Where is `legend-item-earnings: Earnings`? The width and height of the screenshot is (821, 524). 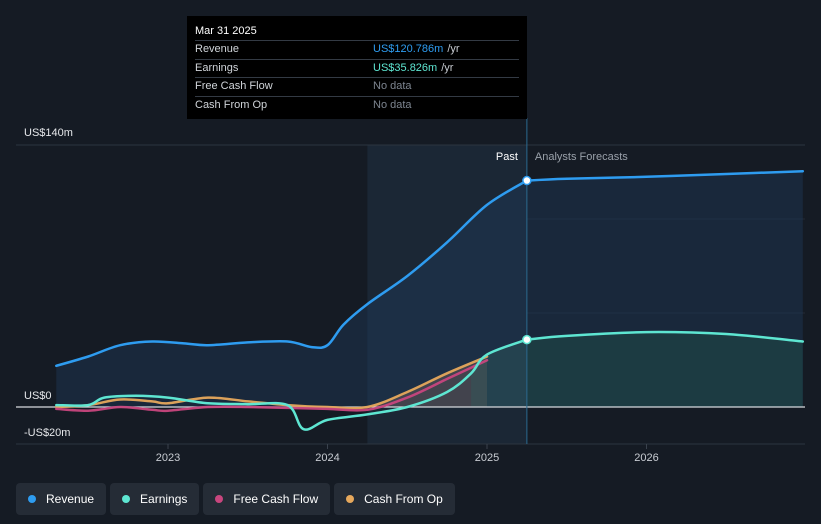
legend-item-earnings: Earnings is located at coordinates (155, 499).